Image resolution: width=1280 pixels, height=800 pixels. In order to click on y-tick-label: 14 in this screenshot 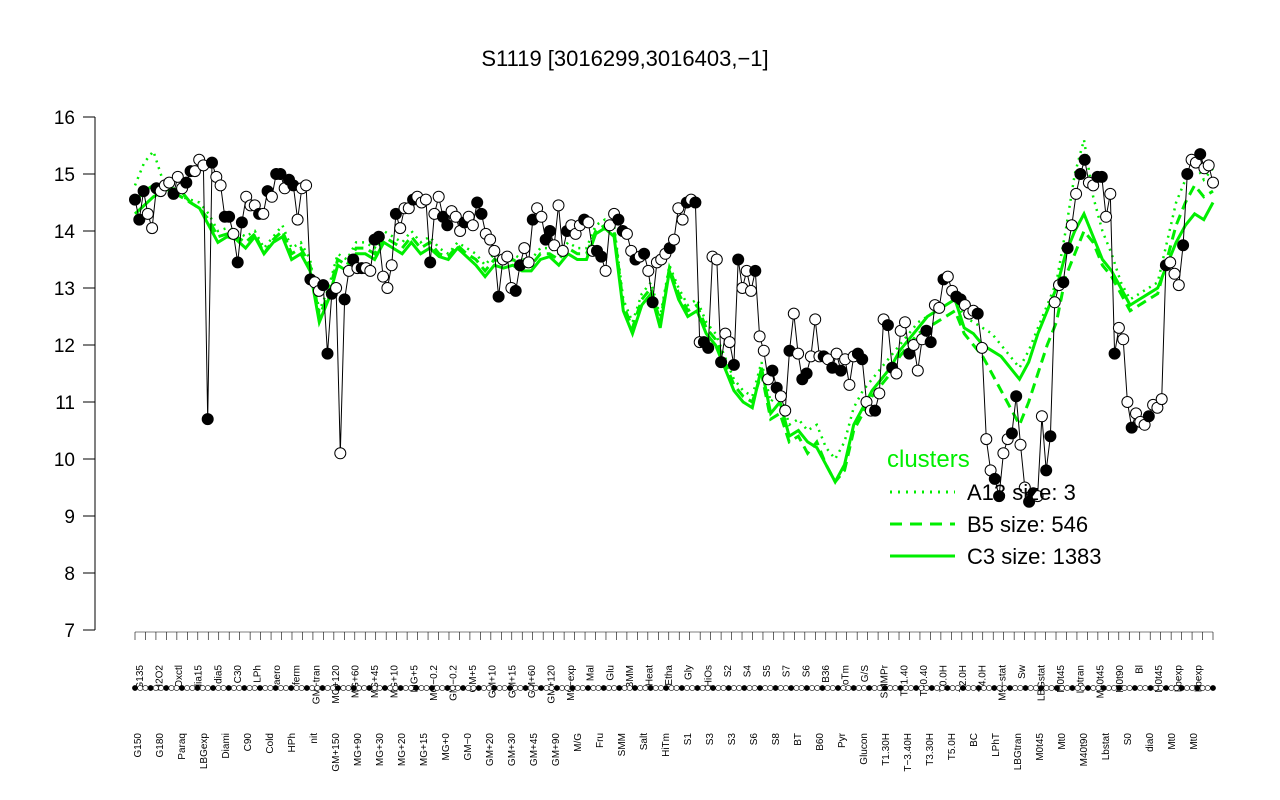, I will do `click(65, 232)`.